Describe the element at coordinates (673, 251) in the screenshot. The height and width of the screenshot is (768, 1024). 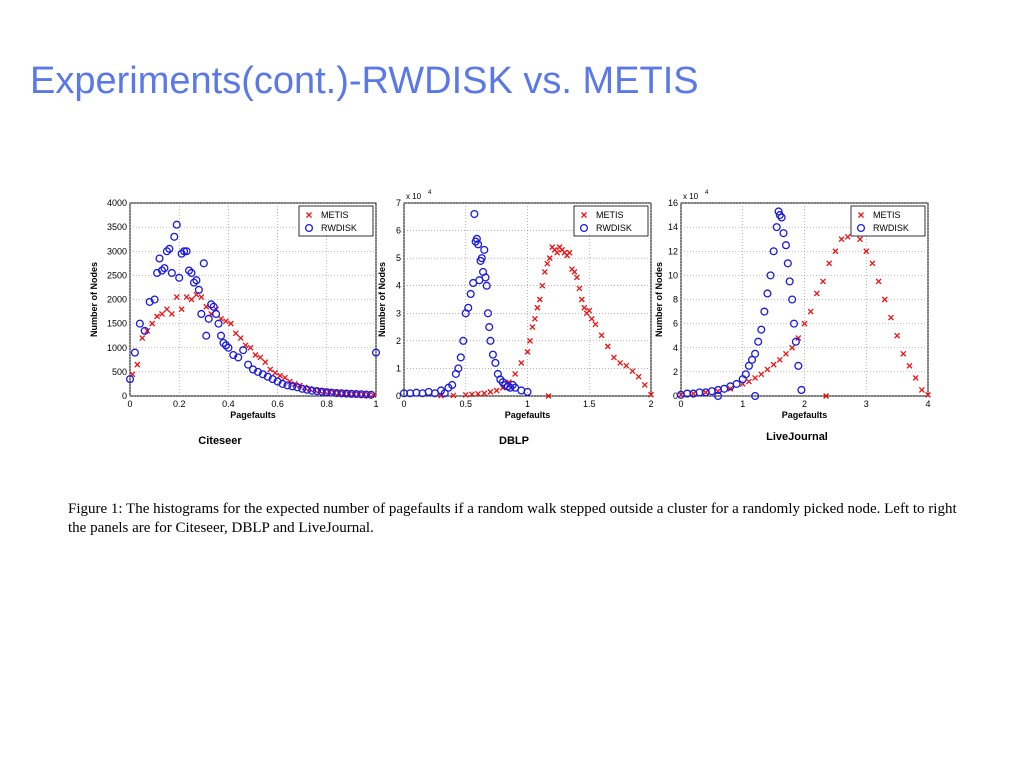
I see `y-tick-label: 12` at that location.